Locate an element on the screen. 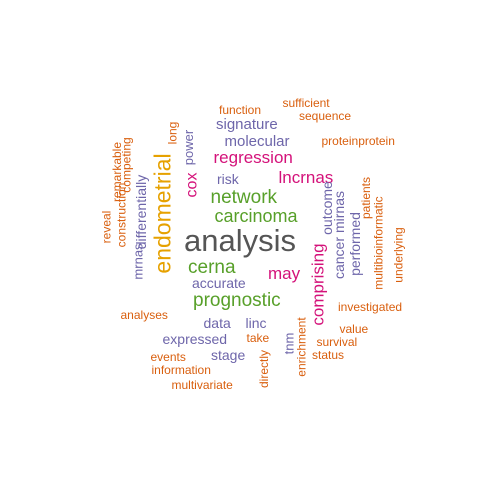 The width and height of the screenshot is (480, 480). word-signature: signature is located at coordinates (247, 124).